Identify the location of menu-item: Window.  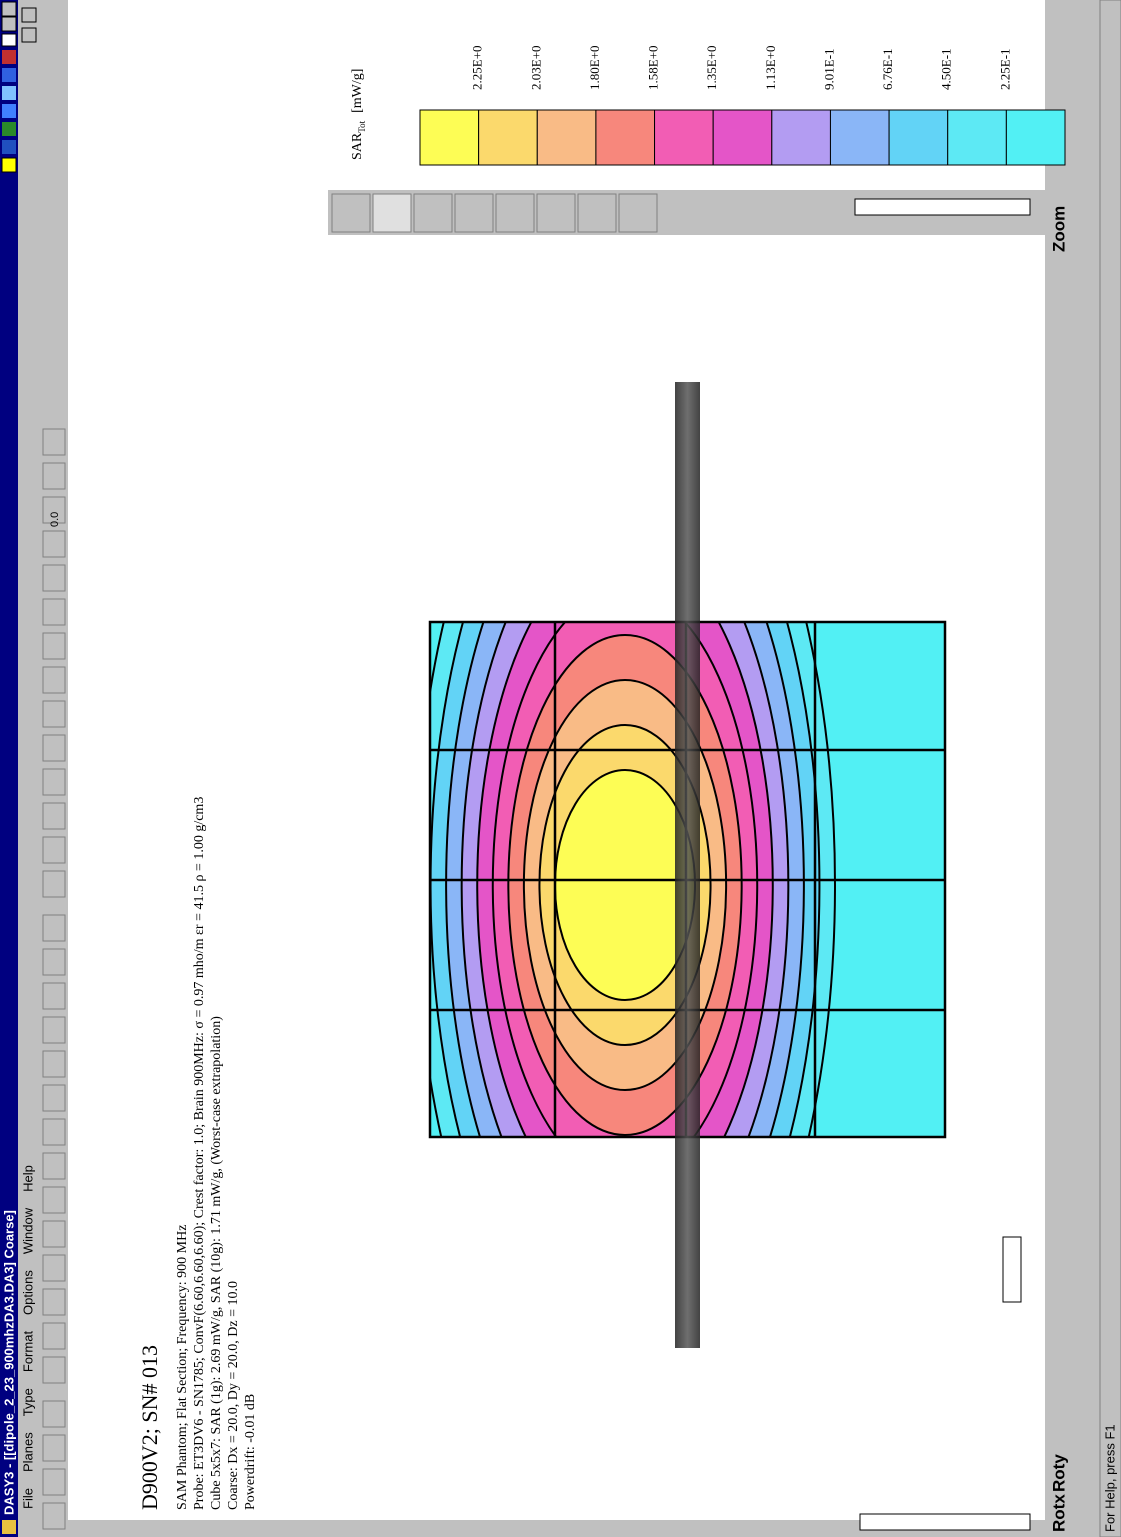
(27, 1230).